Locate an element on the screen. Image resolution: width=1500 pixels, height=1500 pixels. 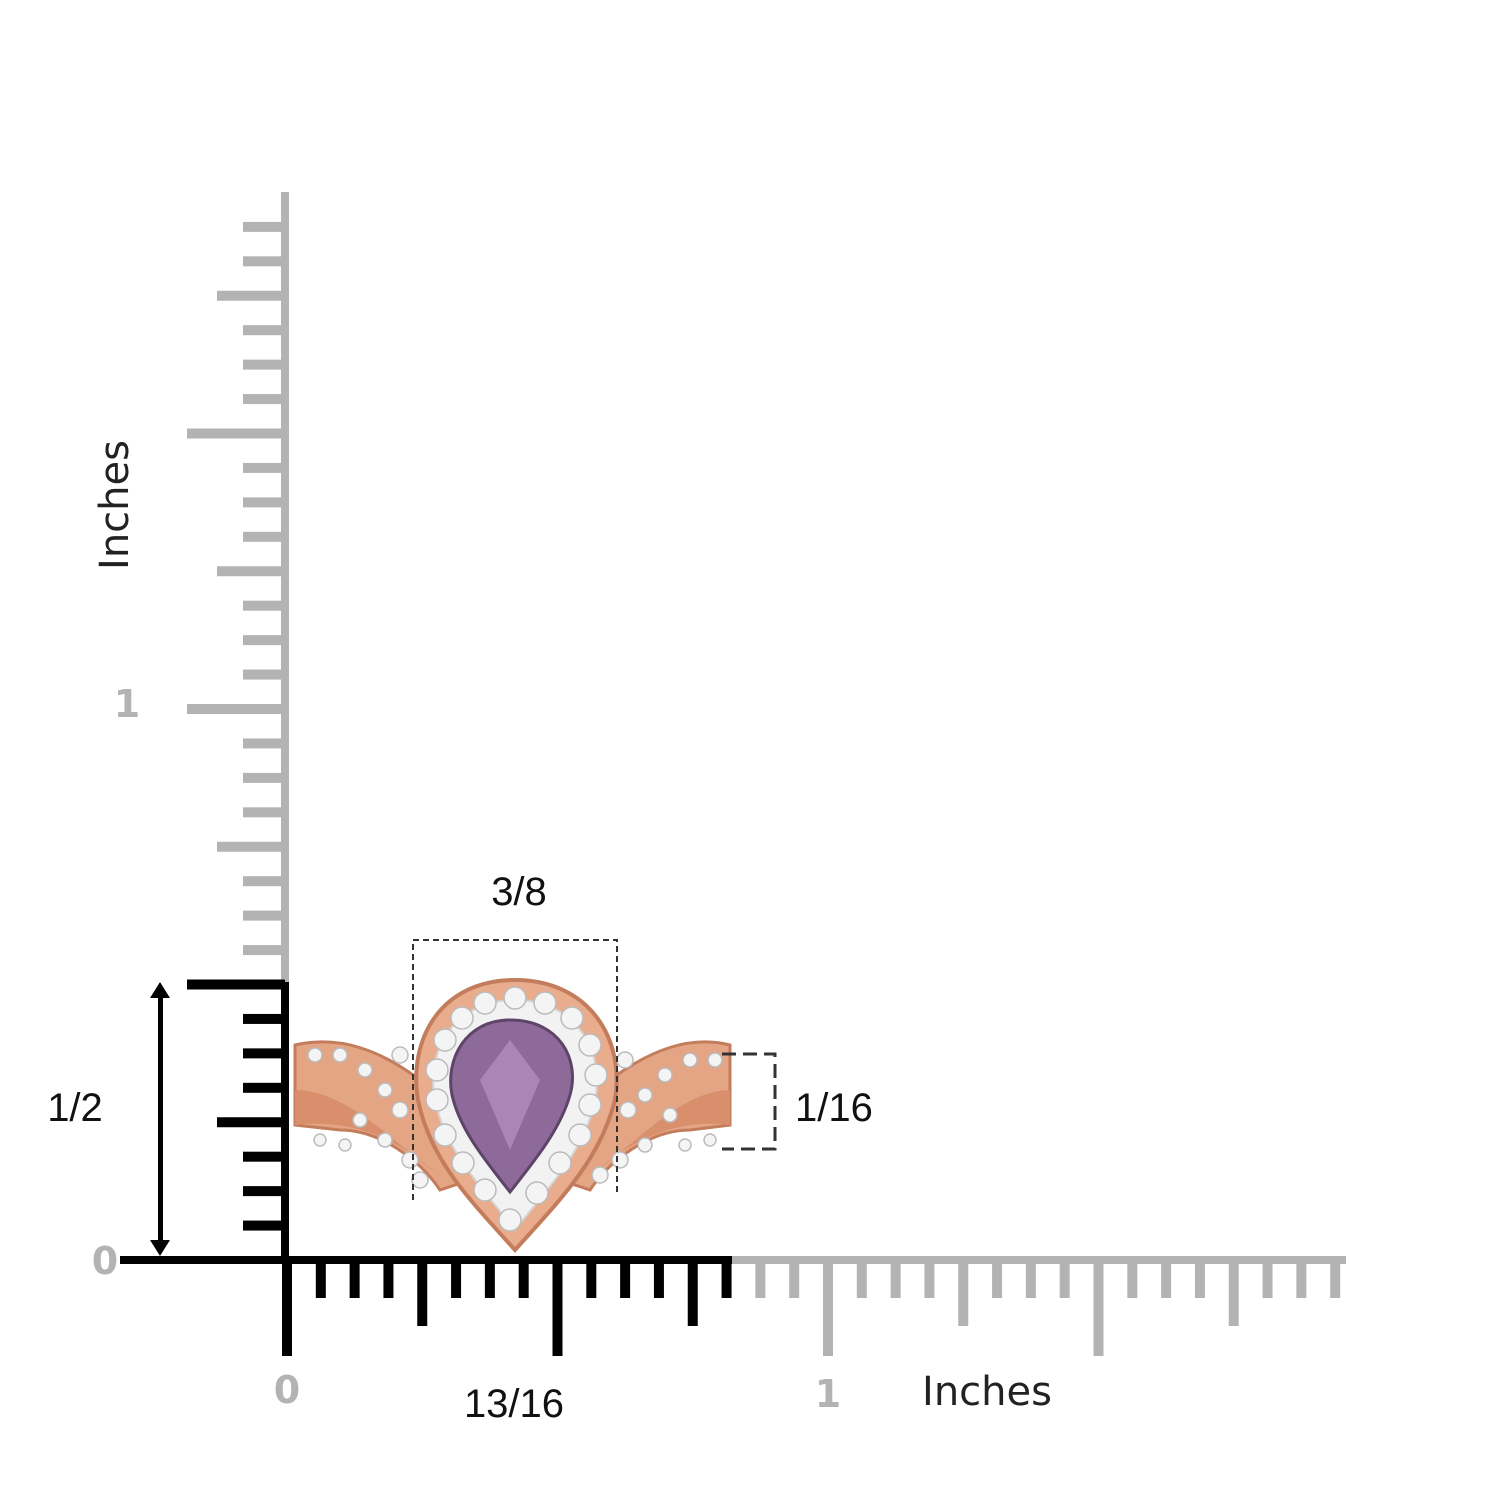
x-ruler-label: 0 is located at coordinates (287, 1390).